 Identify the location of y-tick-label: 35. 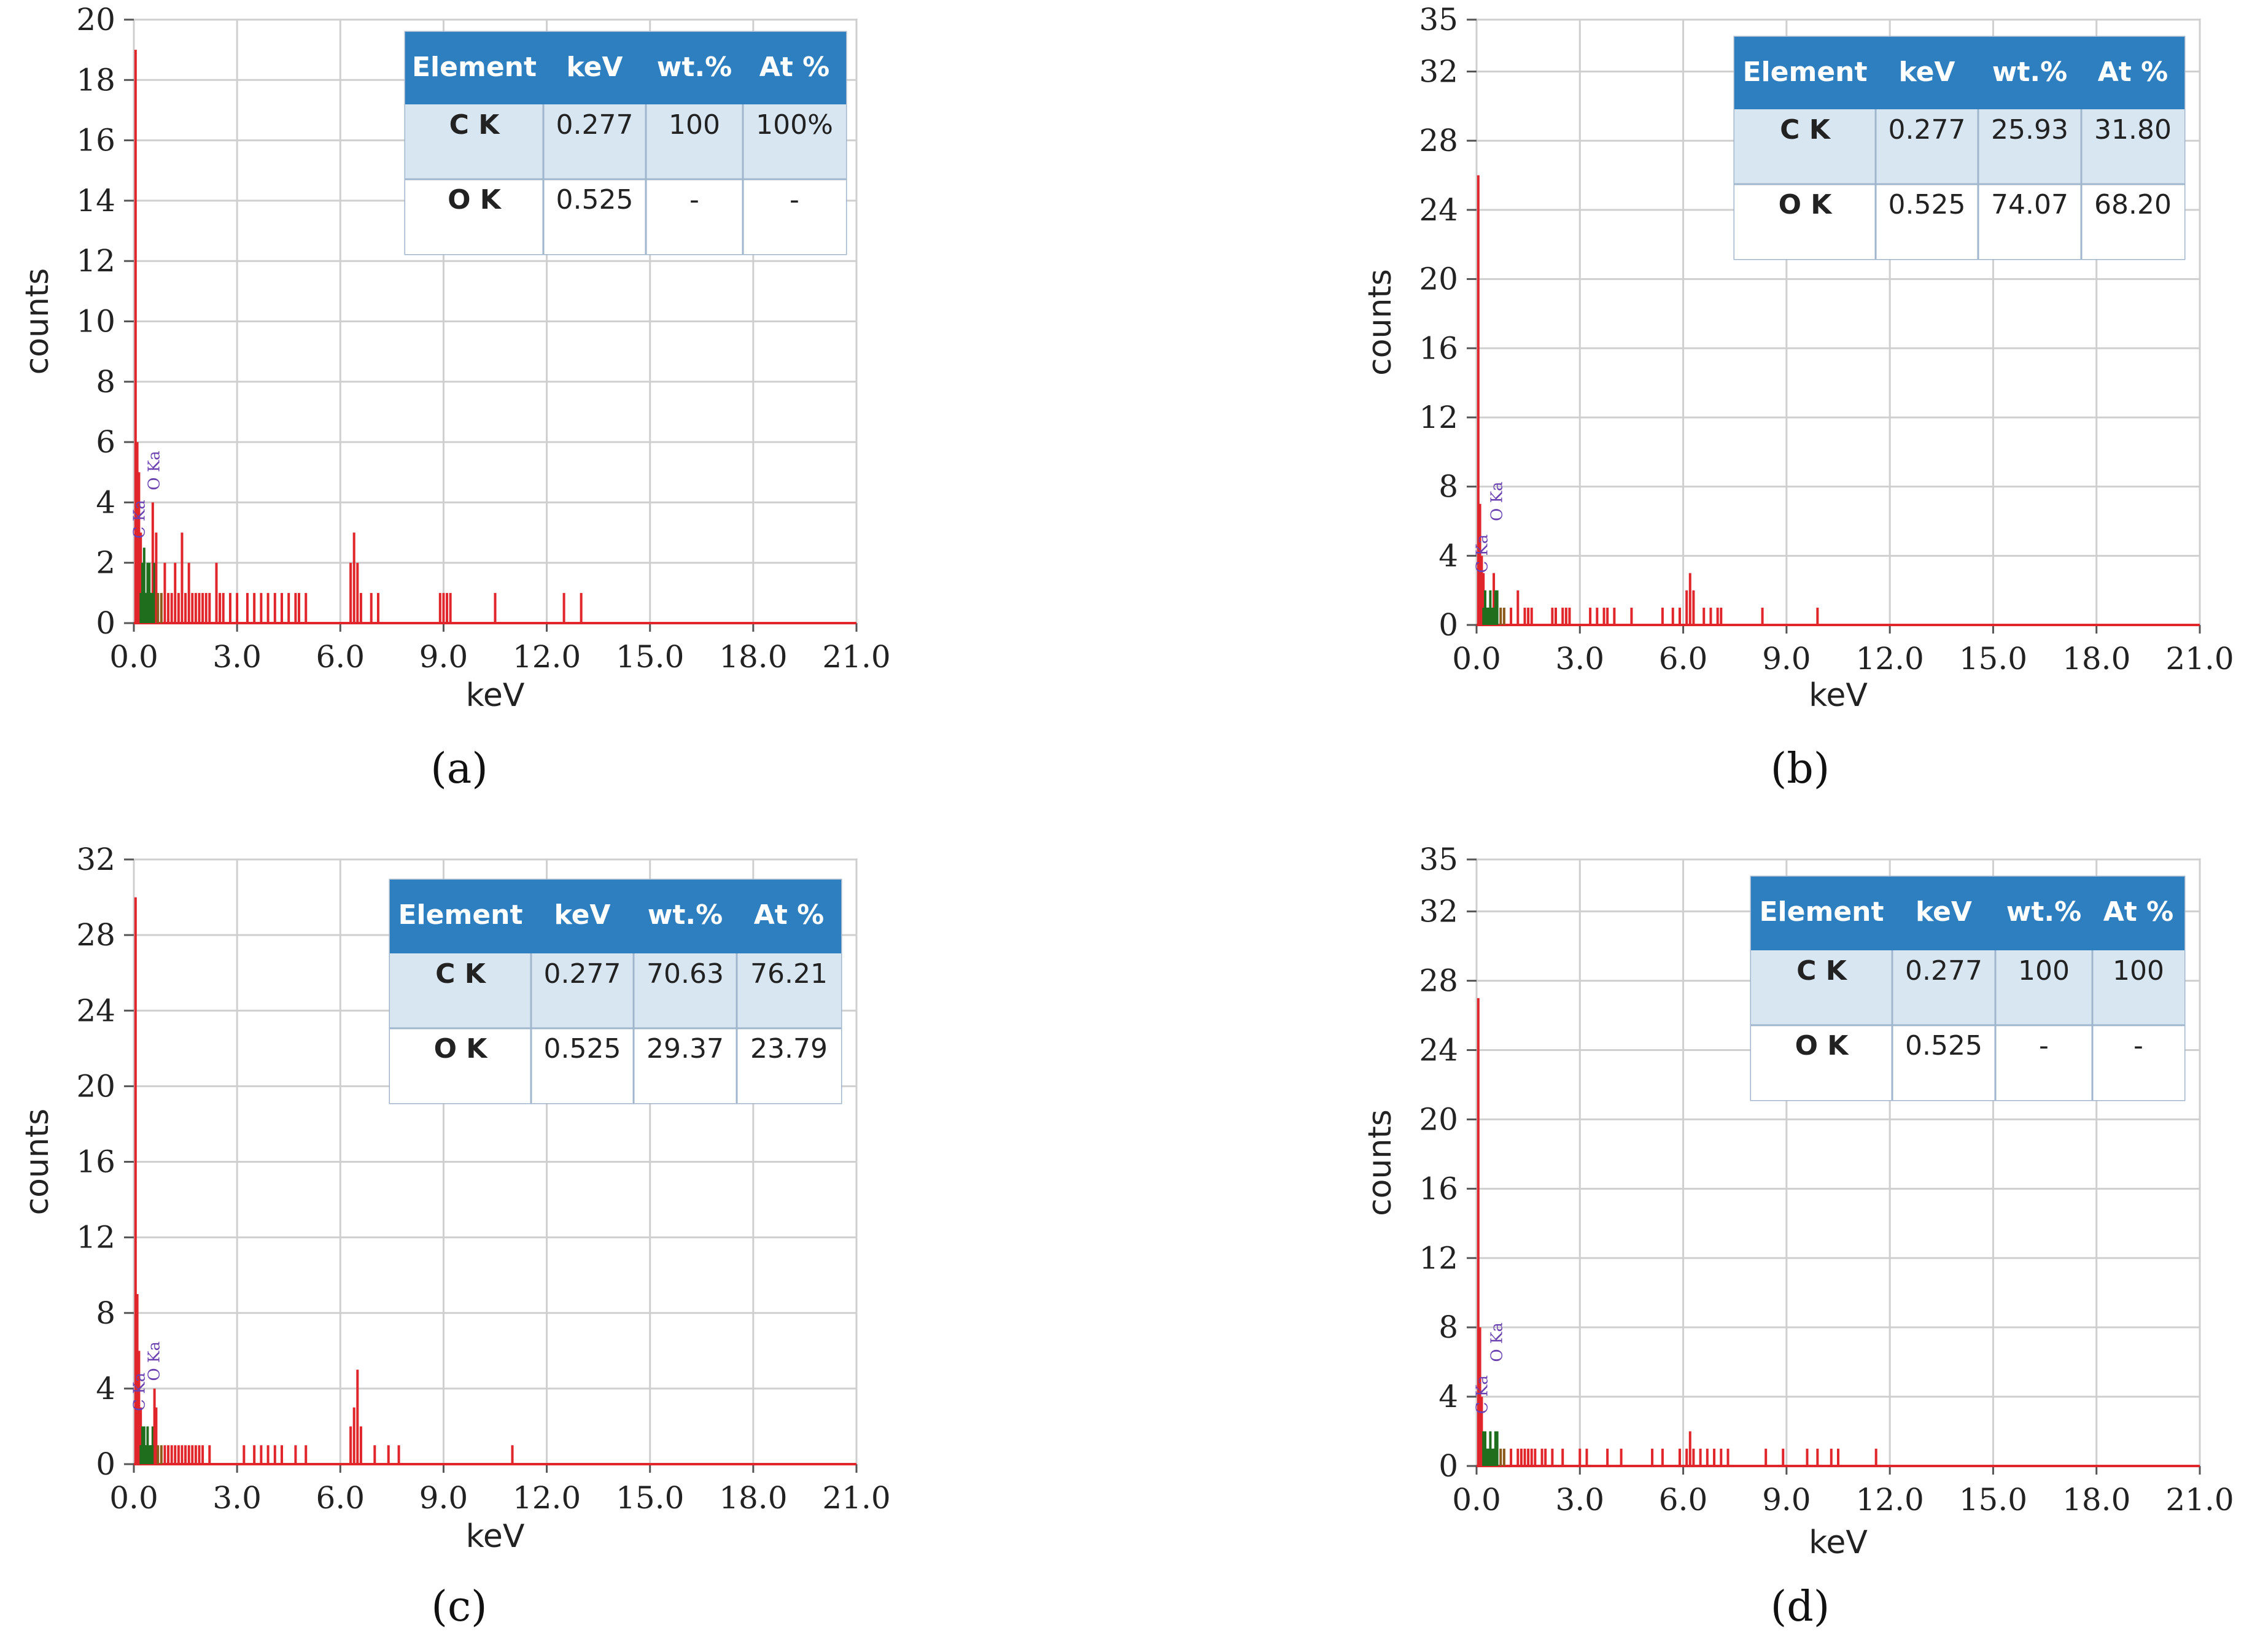
(1439, 19).